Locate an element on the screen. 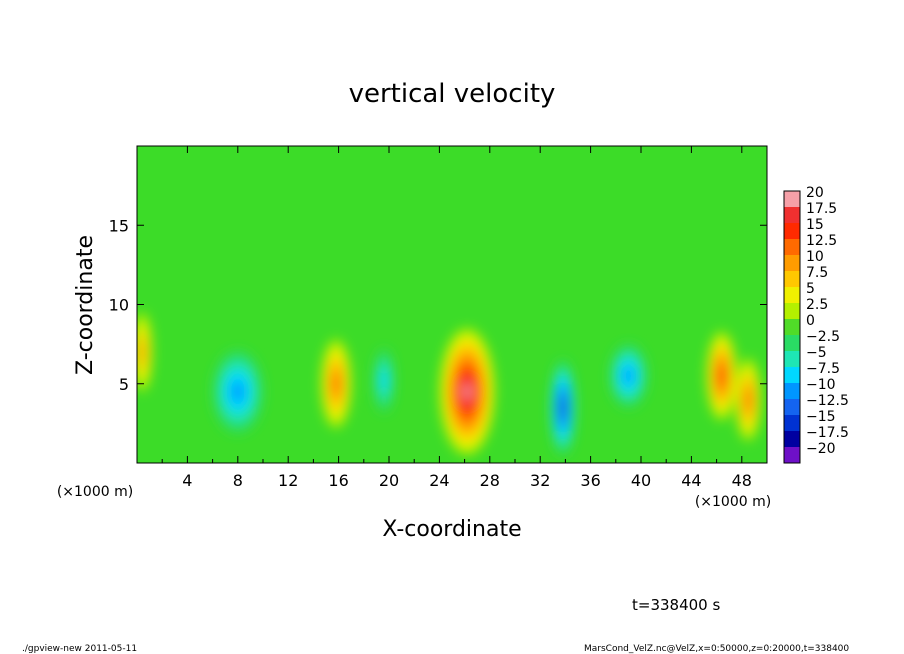  x-axis-unit-left: (×1000 m) is located at coordinates (95, 492).